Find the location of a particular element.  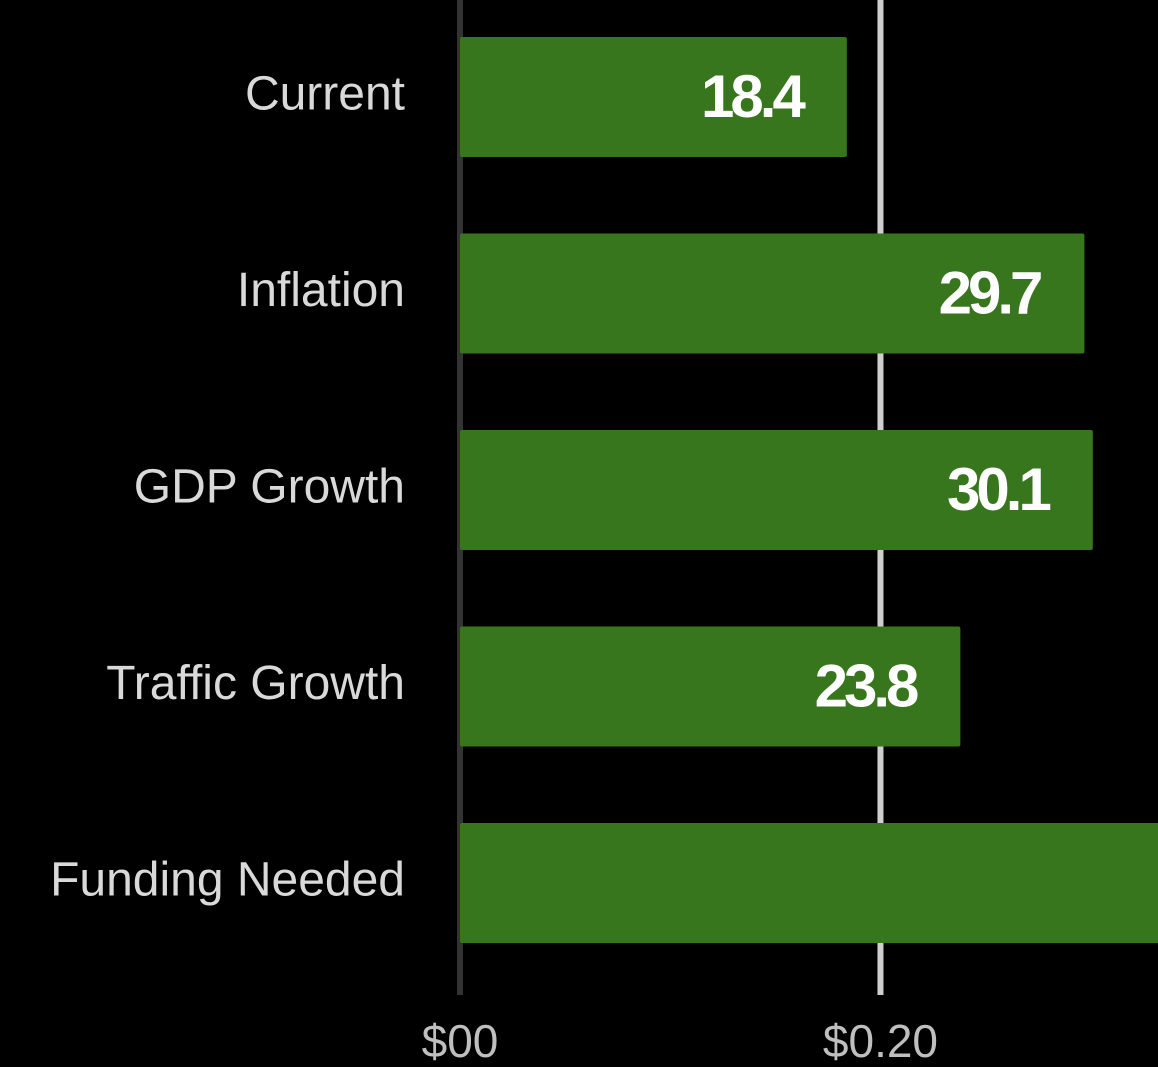

data-label: 18.4 is located at coordinates (753, 96).